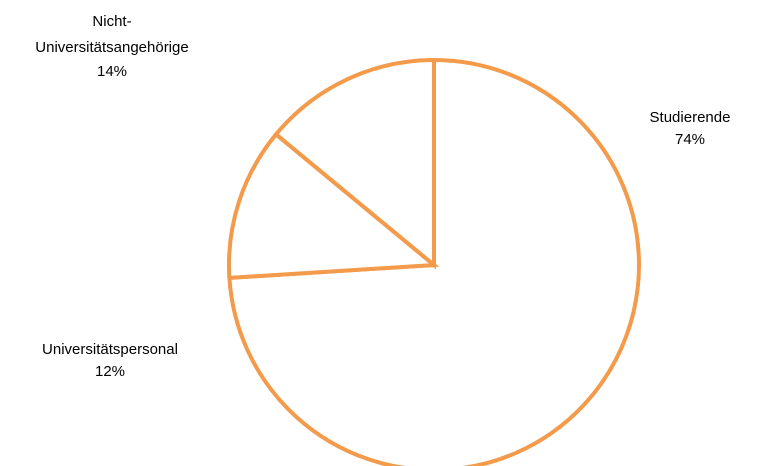 The width and height of the screenshot is (759, 466). What do you see at coordinates (111, 21) in the screenshot?
I see `slice-name-nicht-line1: Nicht-` at bounding box center [111, 21].